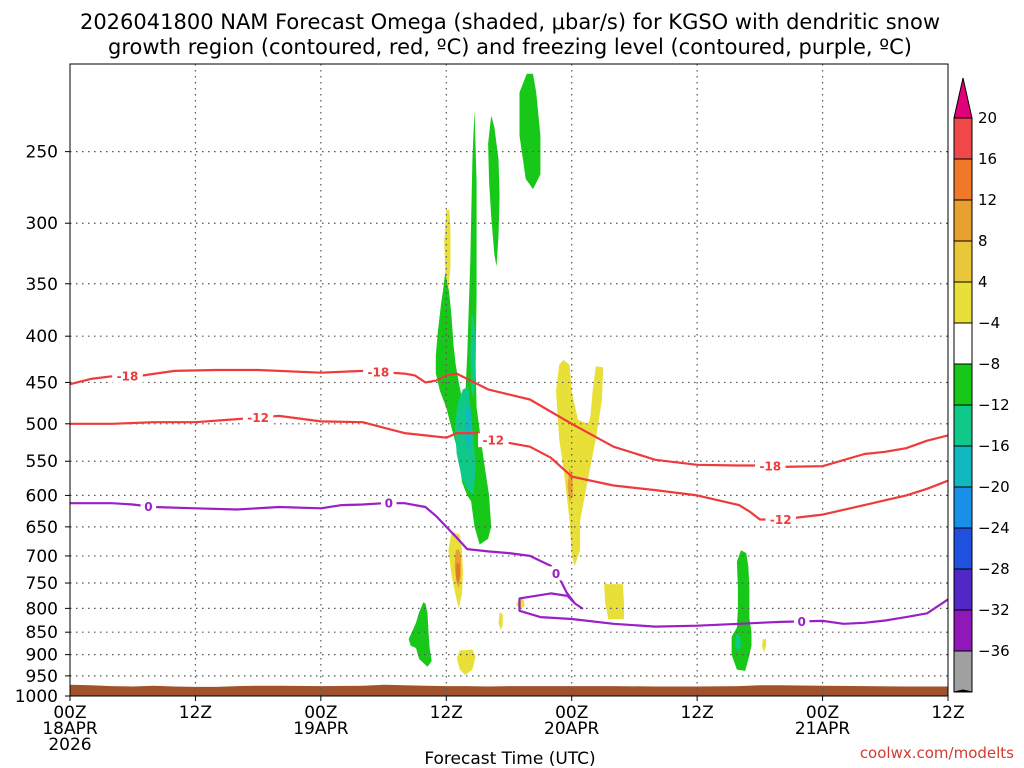  I want to click on contour-dgz-minus12, so click(509, 467).